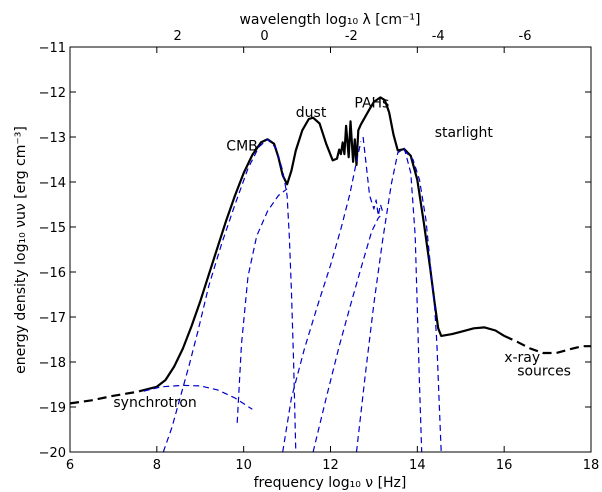 The height and width of the screenshot is (492, 602). I want to click on y-tick-label: −19, so click(52, 408).